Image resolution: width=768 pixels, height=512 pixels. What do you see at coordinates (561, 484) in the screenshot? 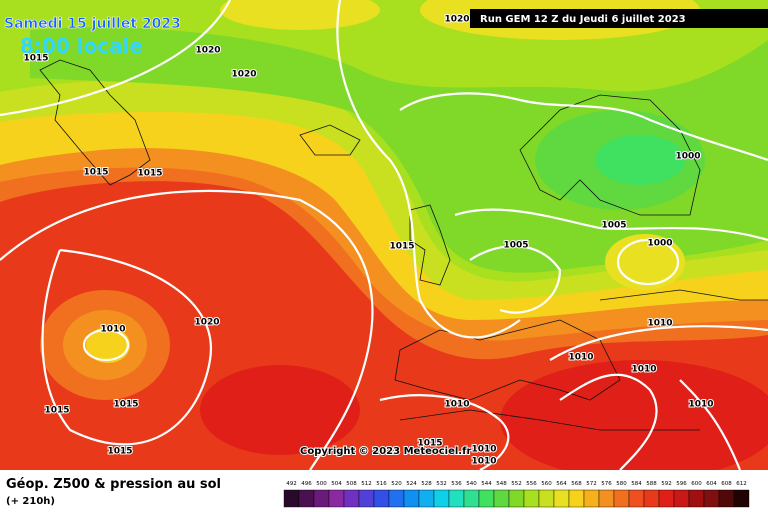
I see `colorbar-label: 564` at bounding box center [561, 484].